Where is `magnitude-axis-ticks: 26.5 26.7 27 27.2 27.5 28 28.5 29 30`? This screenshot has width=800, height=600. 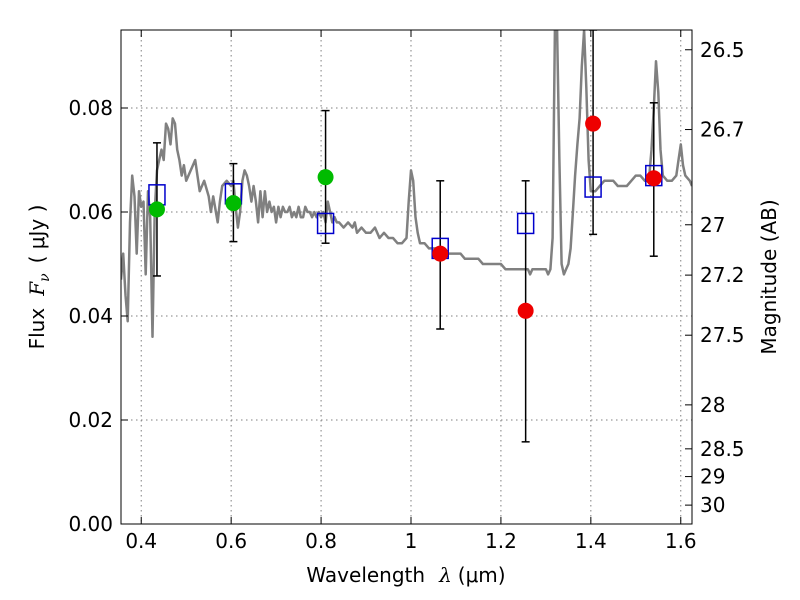
magnitude-axis-ticks: 26.5 26.7 27 27.2 27.5 28 28.5 29 30 is located at coordinates (715, 277).